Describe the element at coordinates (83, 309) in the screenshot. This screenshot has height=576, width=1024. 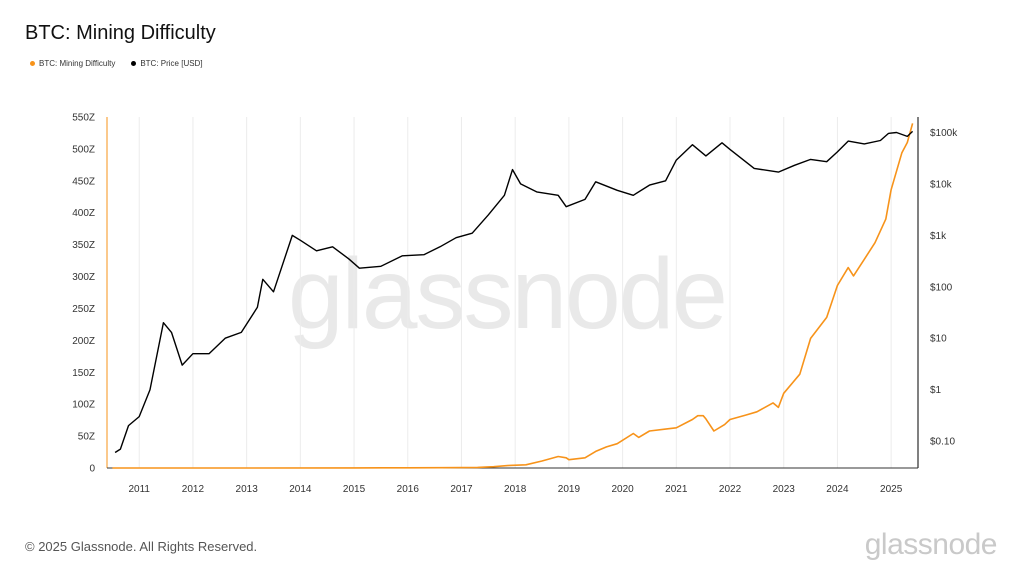
I see `y-left-tick-label: 250Z` at that location.